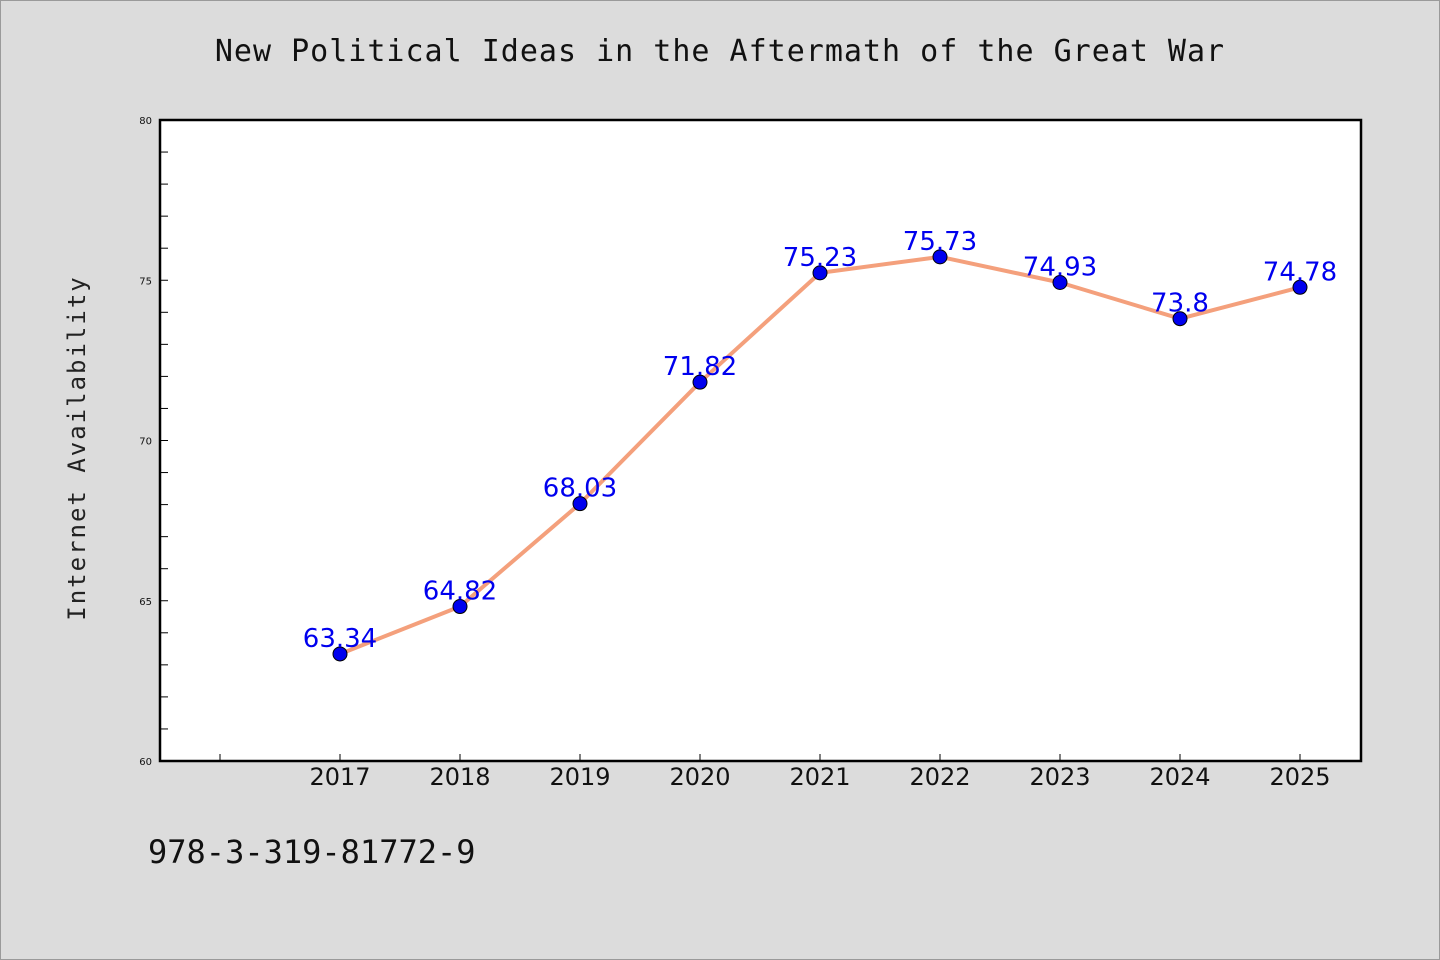 This screenshot has height=960, width=1440. Describe the element at coordinates (1299, 777) in the screenshot. I see `x-tick-label: 2025` at that location.